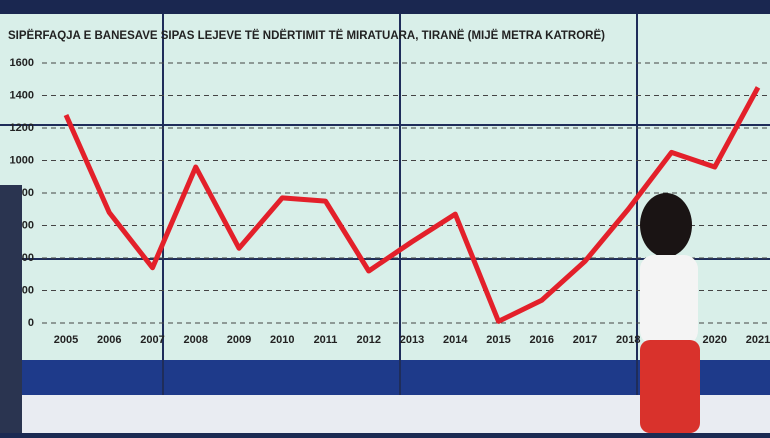 The image size is (770, 438). I want to click on x-tick-label: 2011, so click(326, 340).